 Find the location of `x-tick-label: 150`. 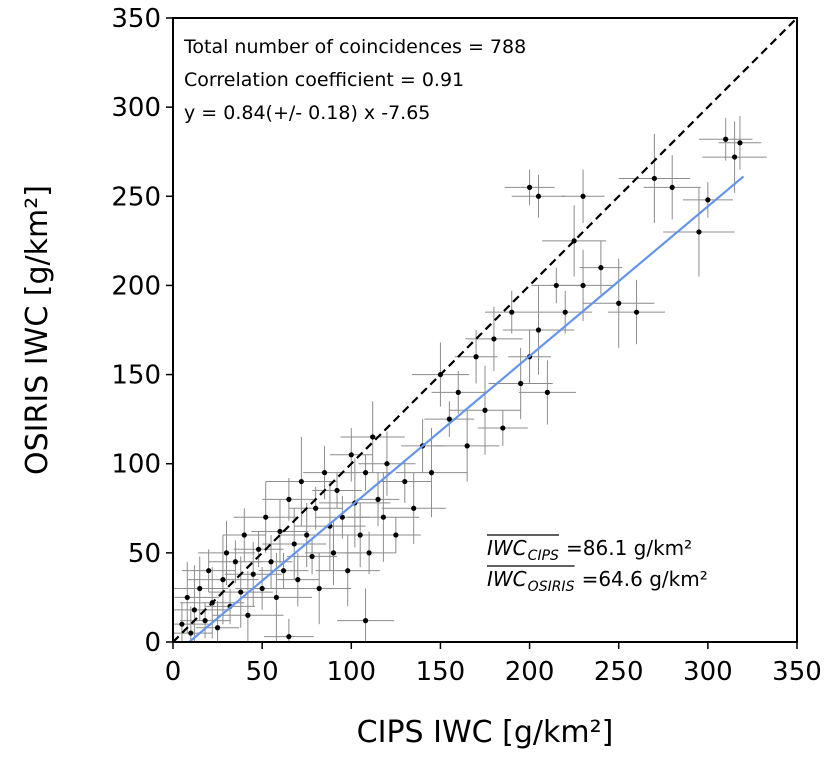

x-tick-label: 150 is located at coordinates (441, 672).